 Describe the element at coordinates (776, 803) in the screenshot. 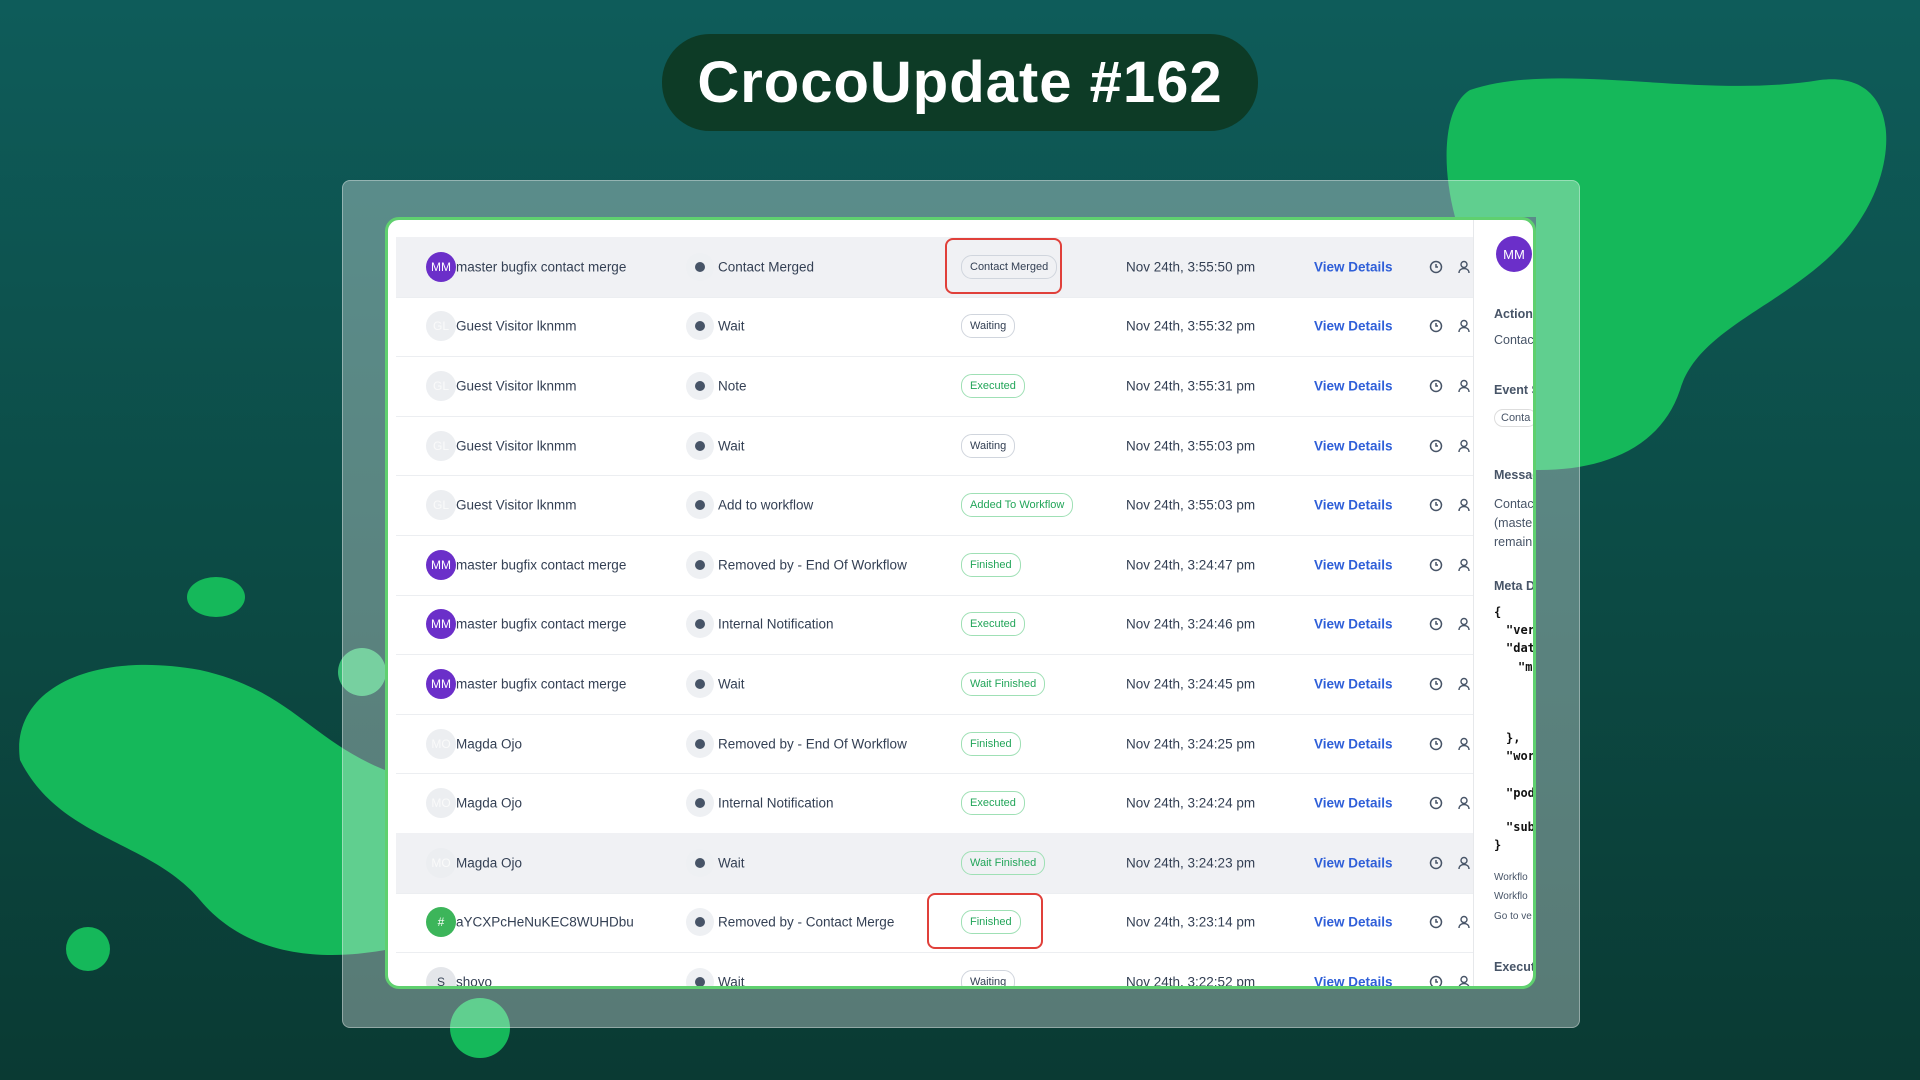

I see `action: Internal Notification` at that location.